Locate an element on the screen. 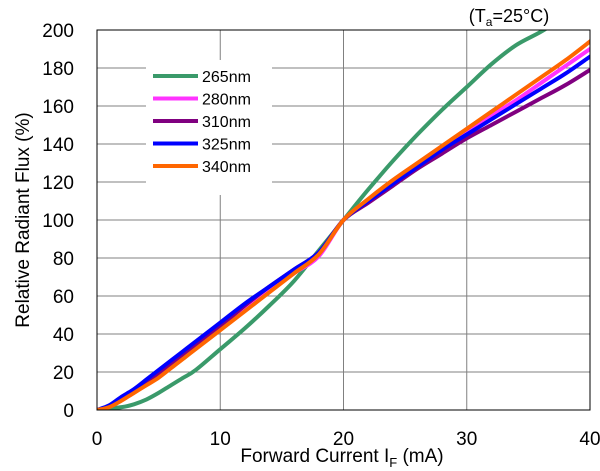 This screenshot has height=471, width=600. y-tick-label: 0 is located at coordinates (68, 411).